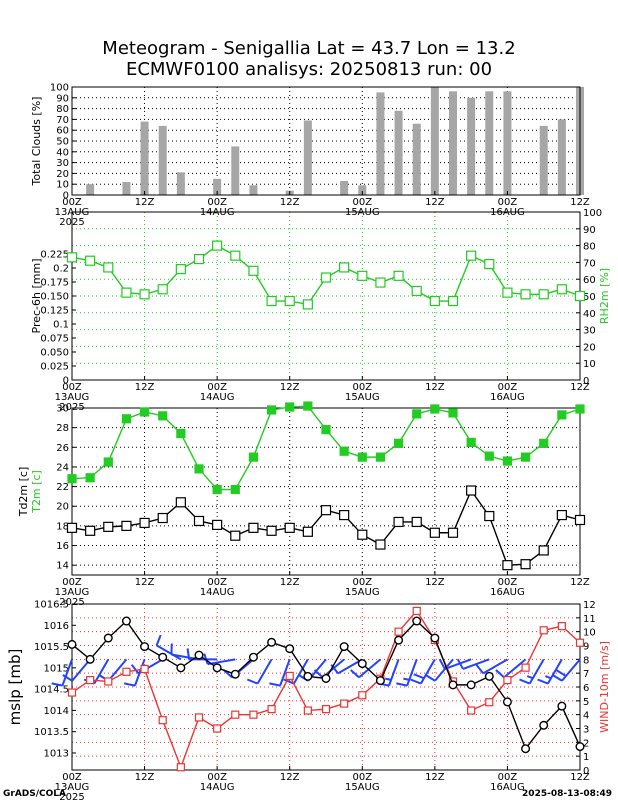  I want to click on y-tick-label-right: 0, so click(586, 771).